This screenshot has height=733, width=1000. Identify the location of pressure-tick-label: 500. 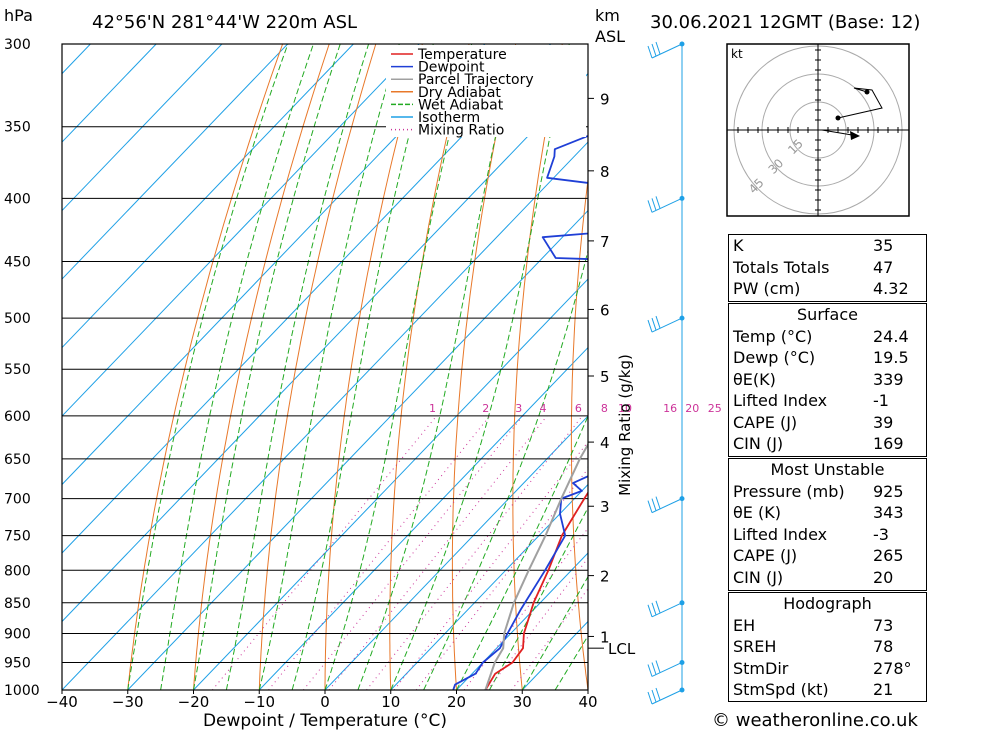
(17, 319).